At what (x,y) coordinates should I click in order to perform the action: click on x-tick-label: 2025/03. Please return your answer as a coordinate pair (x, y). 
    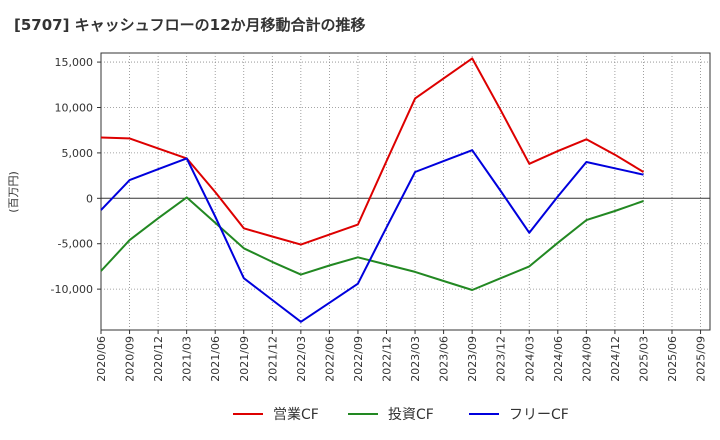
    Looking at the image, I should click on (643, 359).